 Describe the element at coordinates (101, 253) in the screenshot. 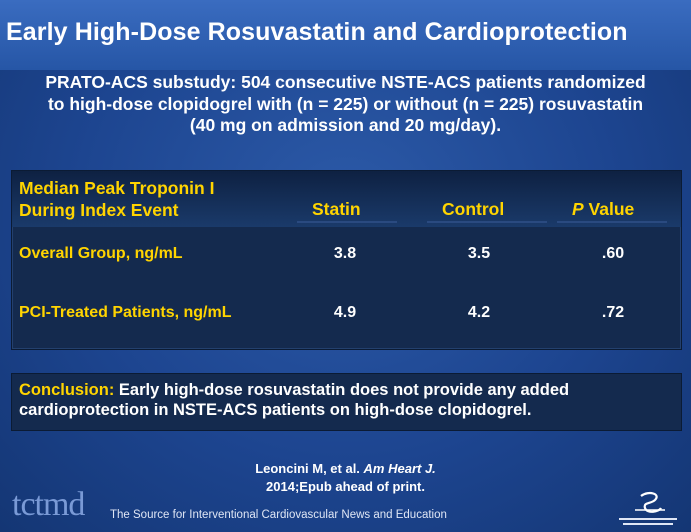

I see `row-label: Overall Group, ng/mL` at that location.